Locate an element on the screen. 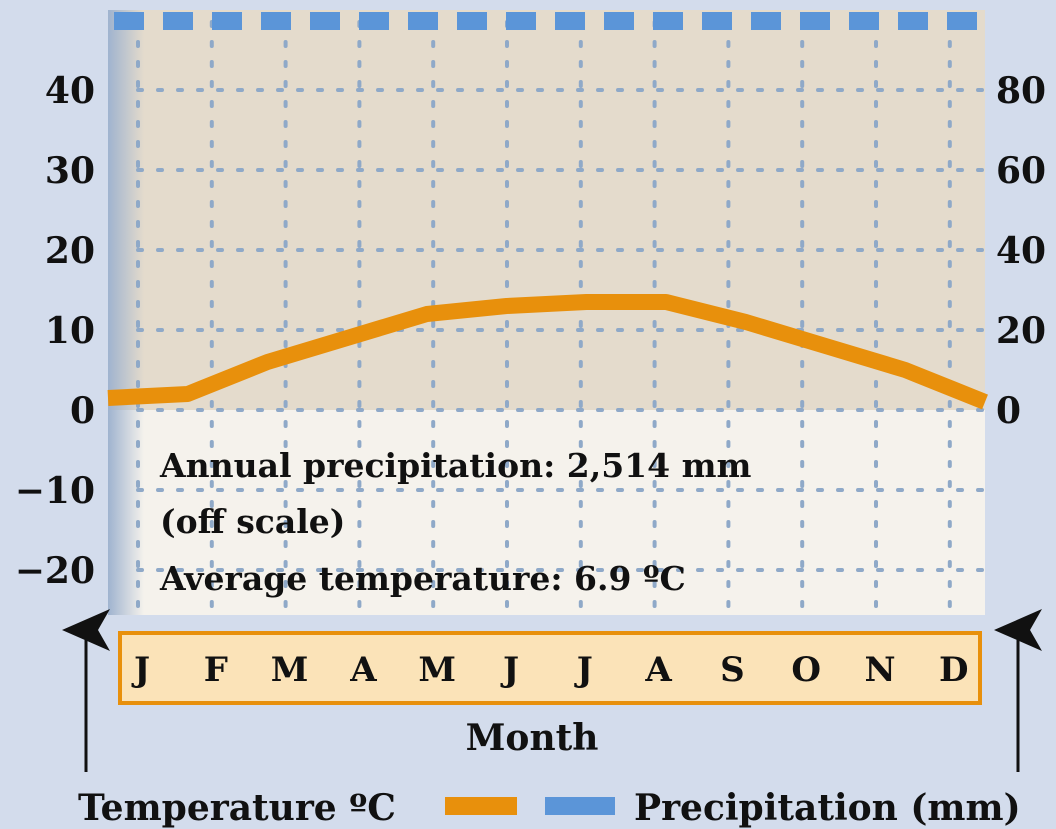 Image resolution: width=1056 pixels, height=829 pixels. right-axis-ticks: 80 60 40 20 0 is located at coordinates (1021, 251).